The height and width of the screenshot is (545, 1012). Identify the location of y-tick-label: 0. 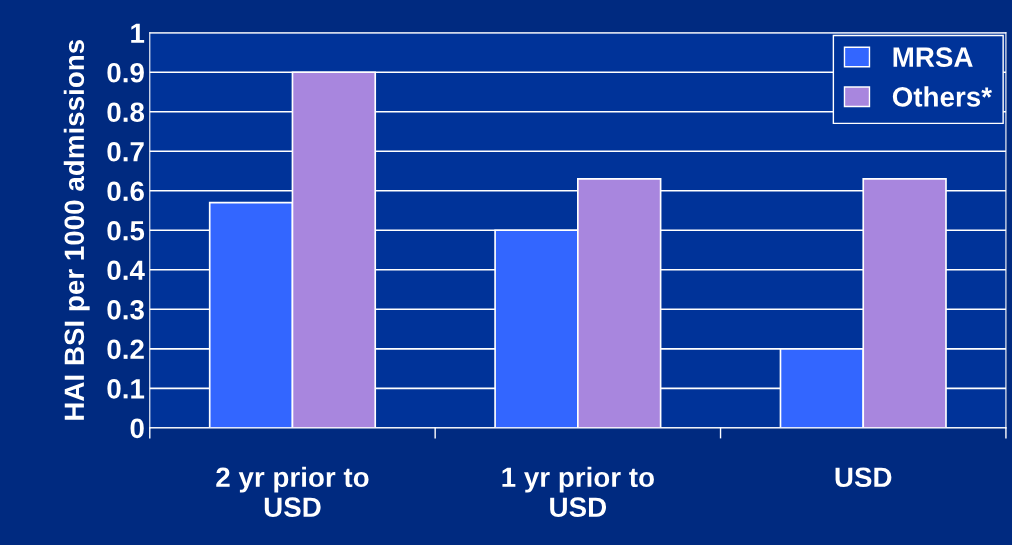
(137, 428).